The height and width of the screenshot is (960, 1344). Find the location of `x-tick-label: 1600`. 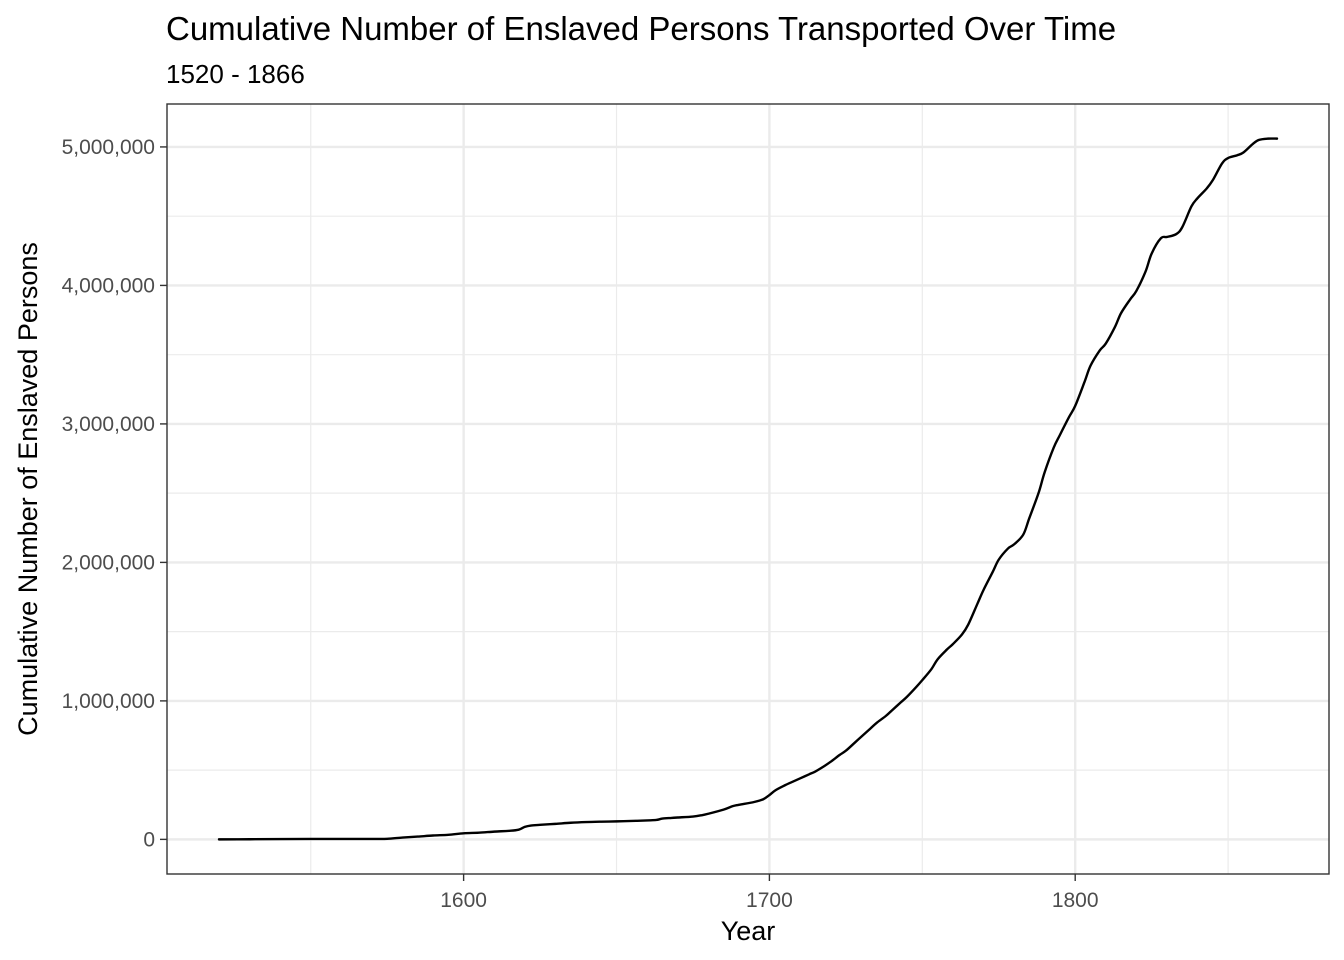

x-tick-label: 1600 is located at coordinates (463, 900).